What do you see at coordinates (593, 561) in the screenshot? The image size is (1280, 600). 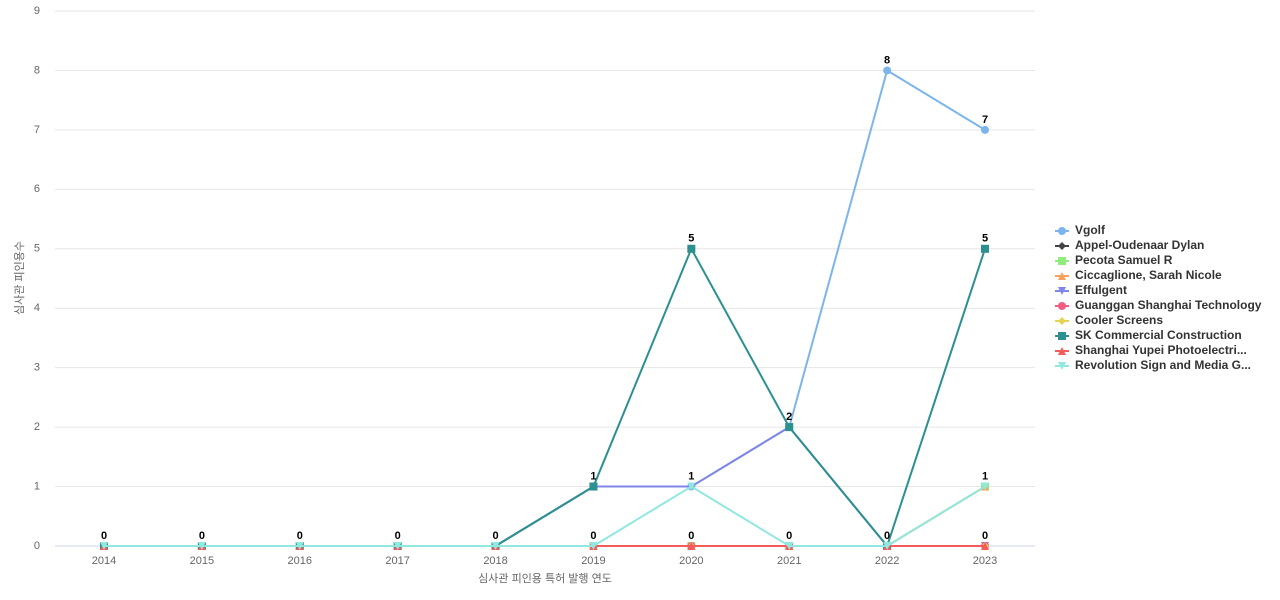 I see `x-tick-label: 2019` at bounding box center [593, 561].